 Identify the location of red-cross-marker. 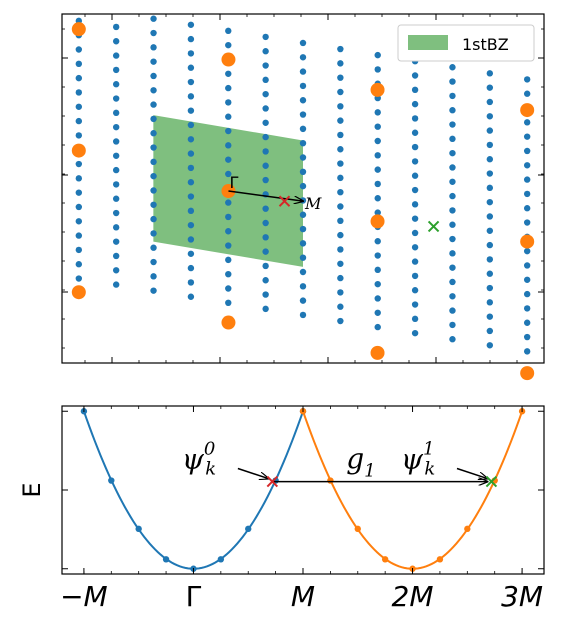
(284, 201).